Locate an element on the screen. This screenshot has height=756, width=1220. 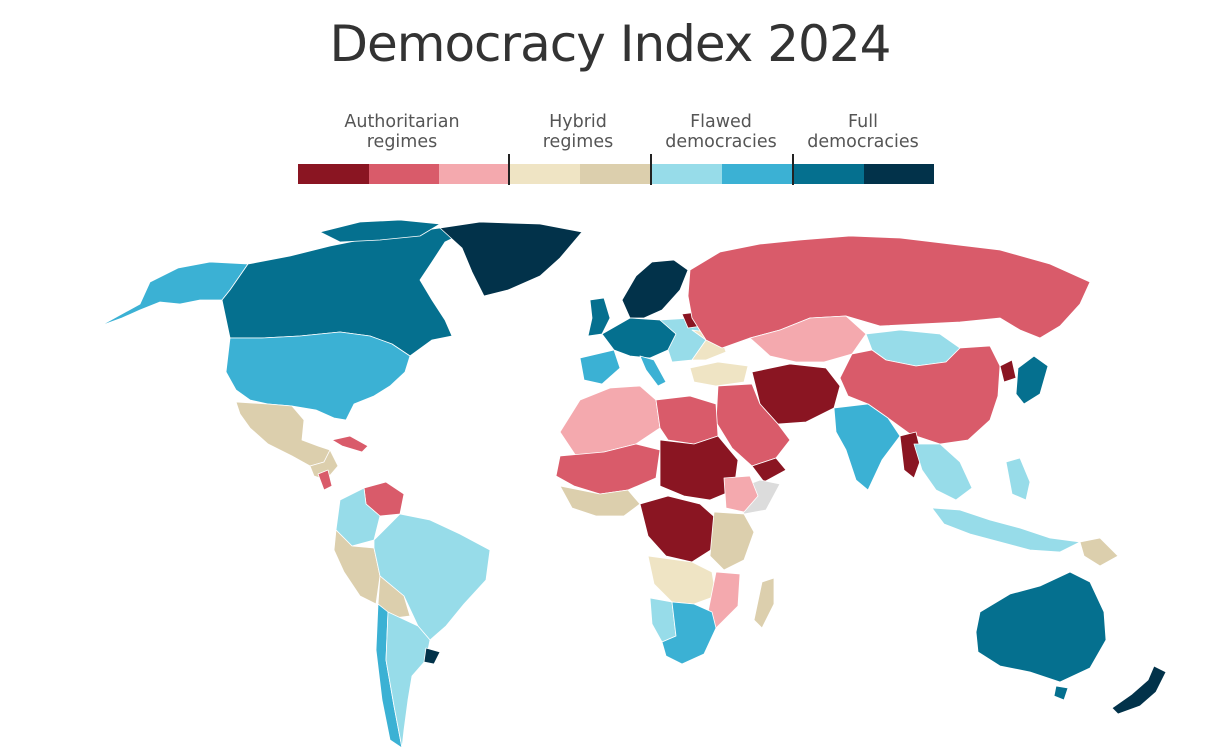
region-alaska is located at coordinates (174, 294).